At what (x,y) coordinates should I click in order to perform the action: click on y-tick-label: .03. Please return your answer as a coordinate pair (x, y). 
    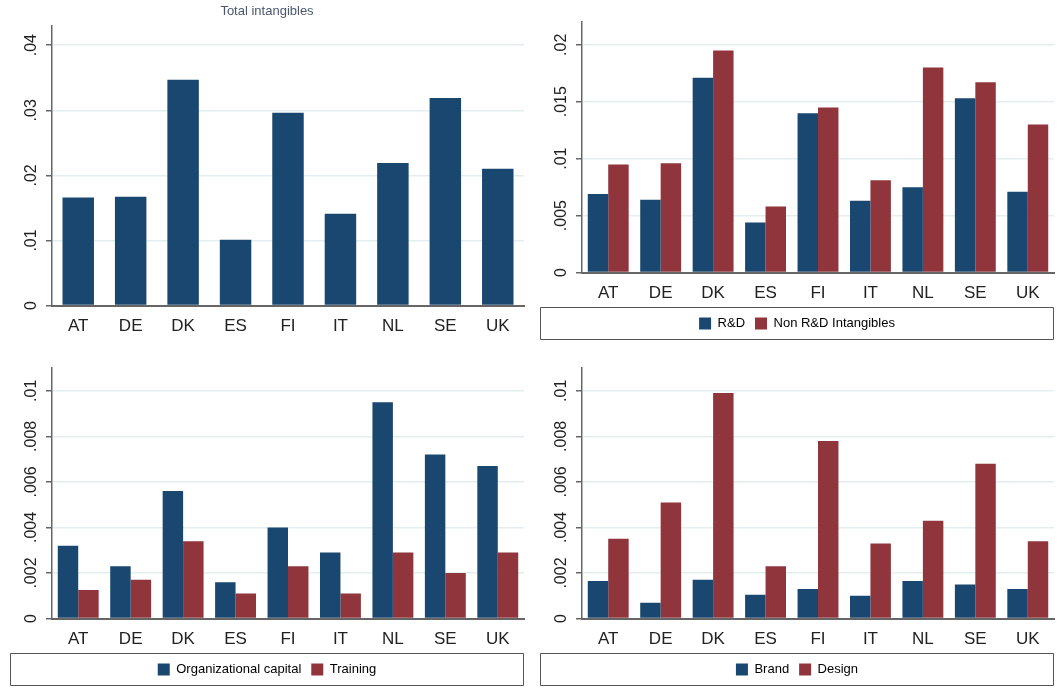
    Looking at the image, I should click on (31, 110).